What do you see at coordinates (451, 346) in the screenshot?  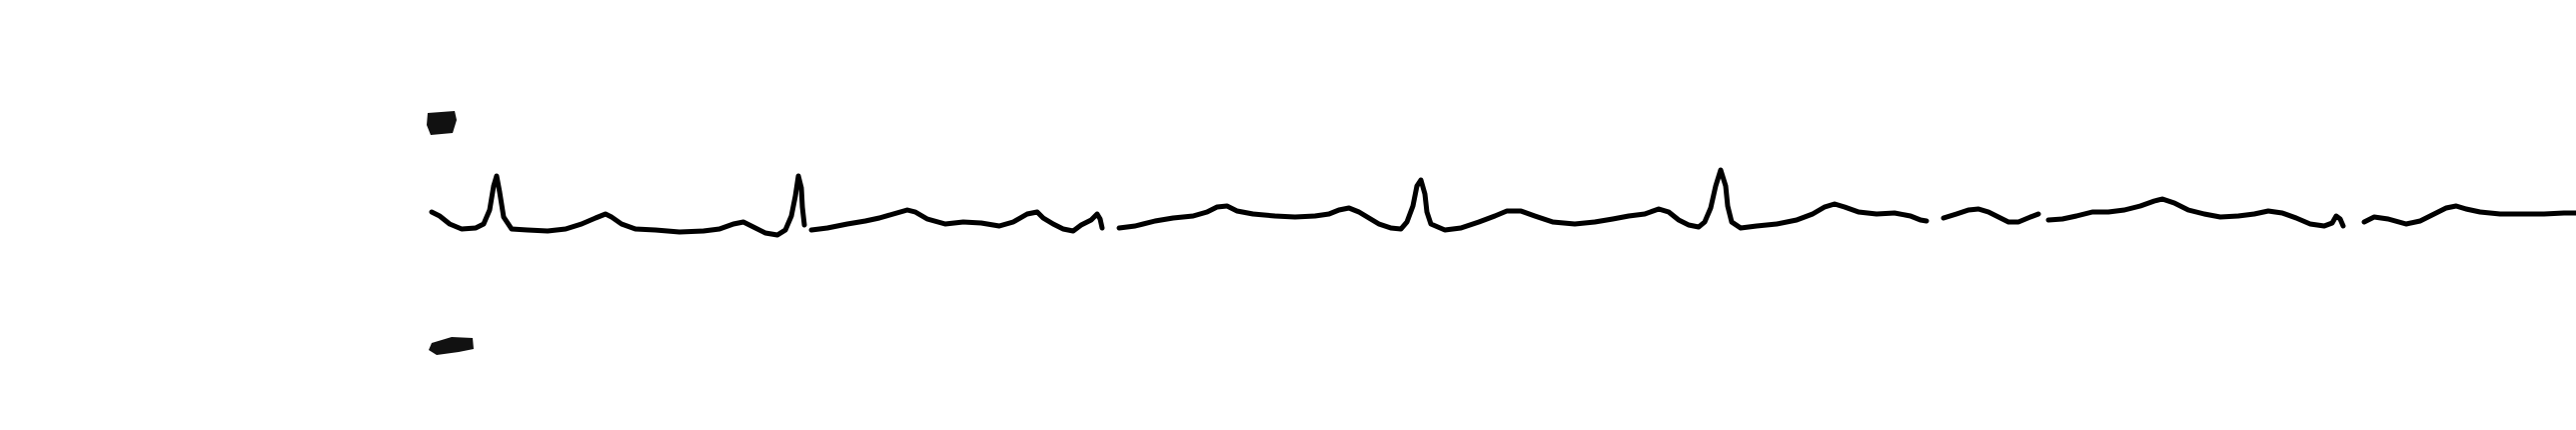 I see `lower-marker` at bounding box center [451, 346].